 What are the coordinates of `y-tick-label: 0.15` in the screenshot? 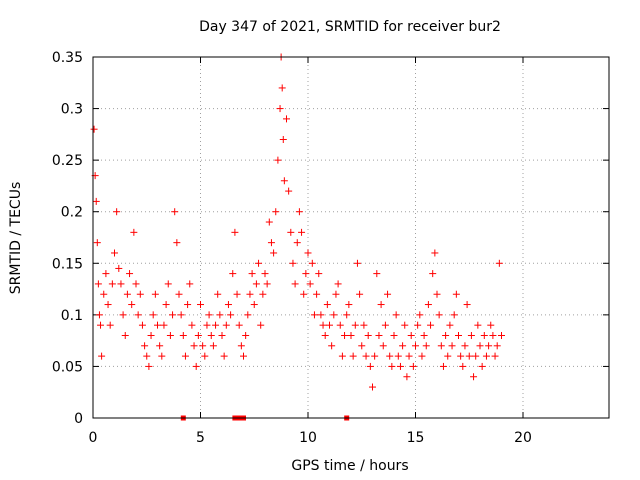 It's located at (67, 264).